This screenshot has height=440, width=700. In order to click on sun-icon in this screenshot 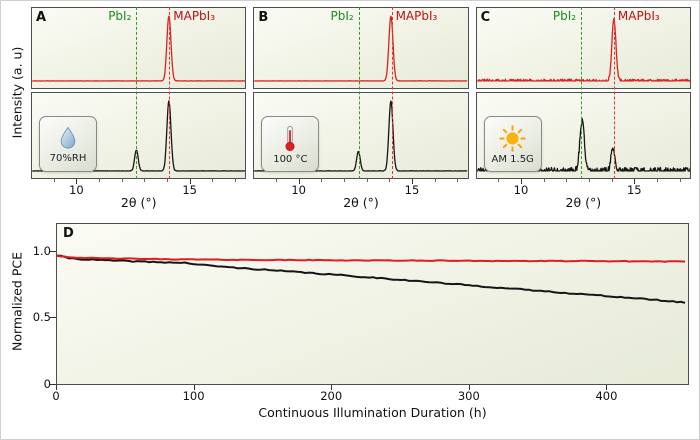, I will do `click(512, 138)`.